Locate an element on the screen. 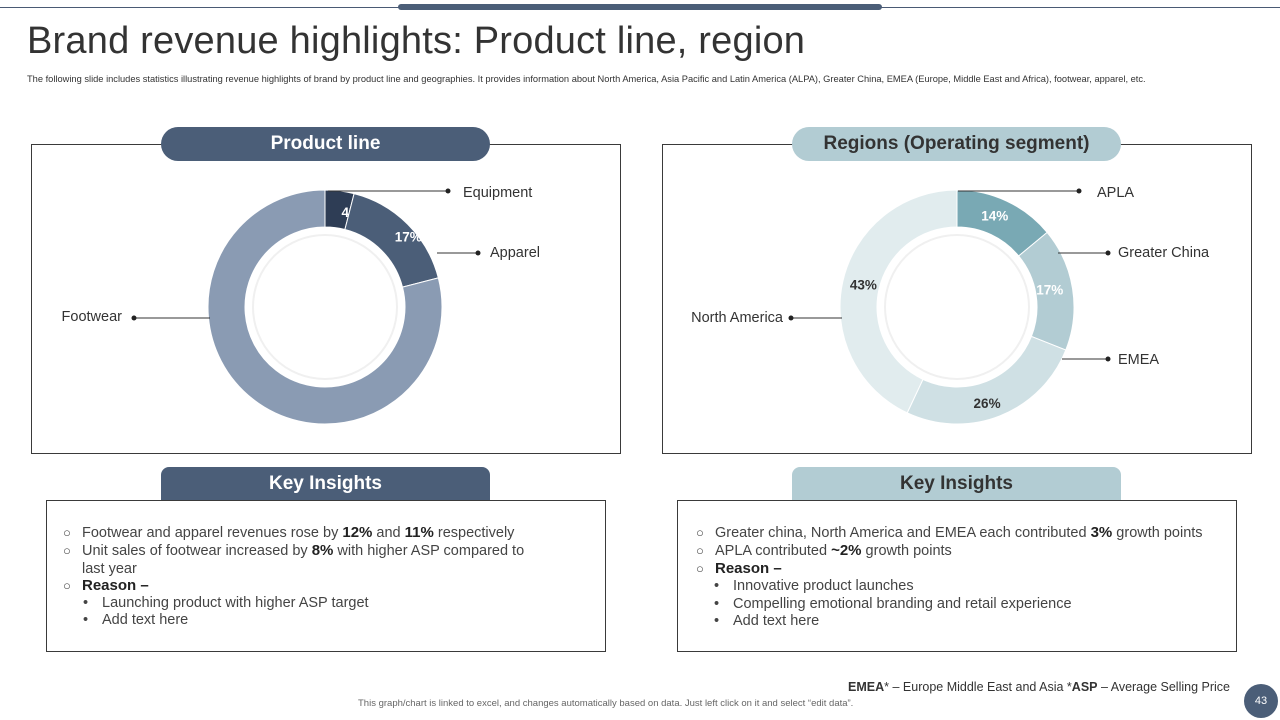  legend-label-apla: APLA is located at coordinates (1115, 193).